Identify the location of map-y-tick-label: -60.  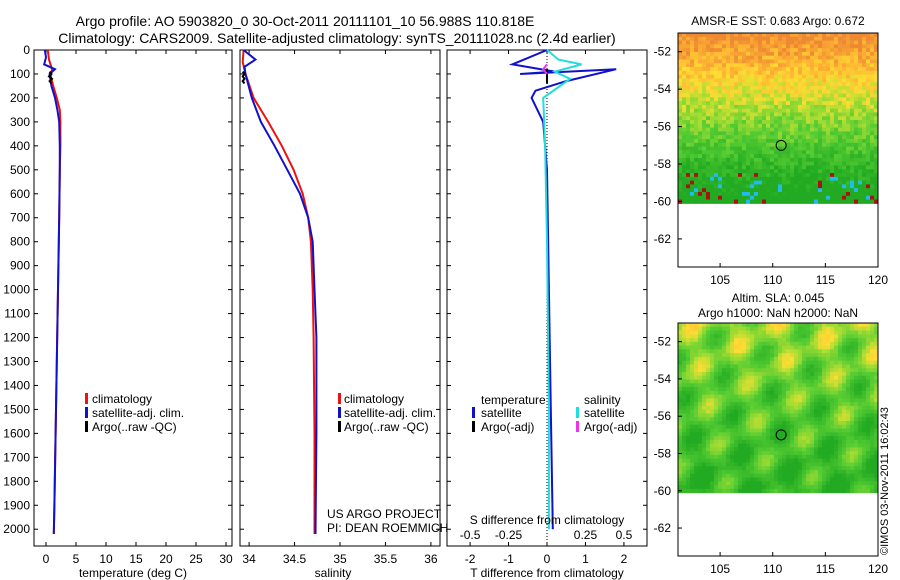
(663, 491).